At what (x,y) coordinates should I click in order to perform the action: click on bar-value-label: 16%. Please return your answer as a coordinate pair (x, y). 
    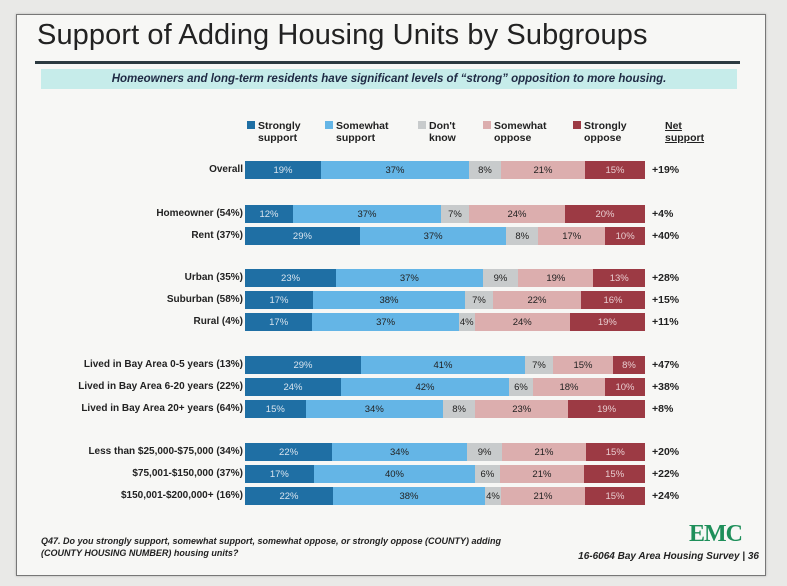
    Looking at the image, I should click on (613, 300).